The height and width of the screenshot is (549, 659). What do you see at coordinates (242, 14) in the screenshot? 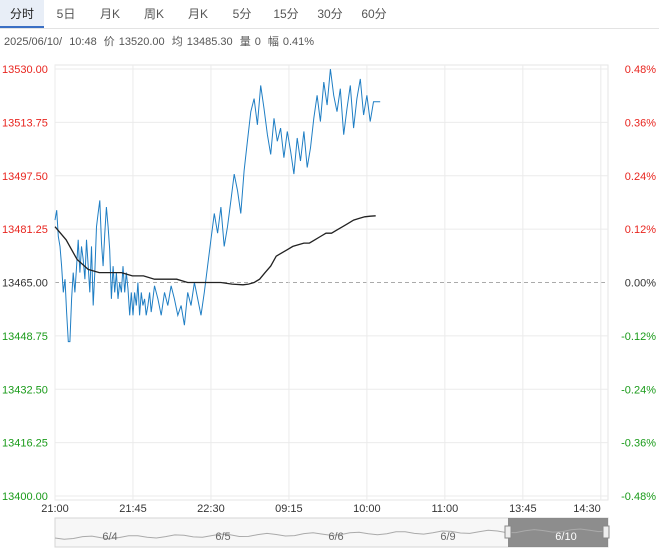
I see `tab-5: 5分` at bounding box center [242, 14].